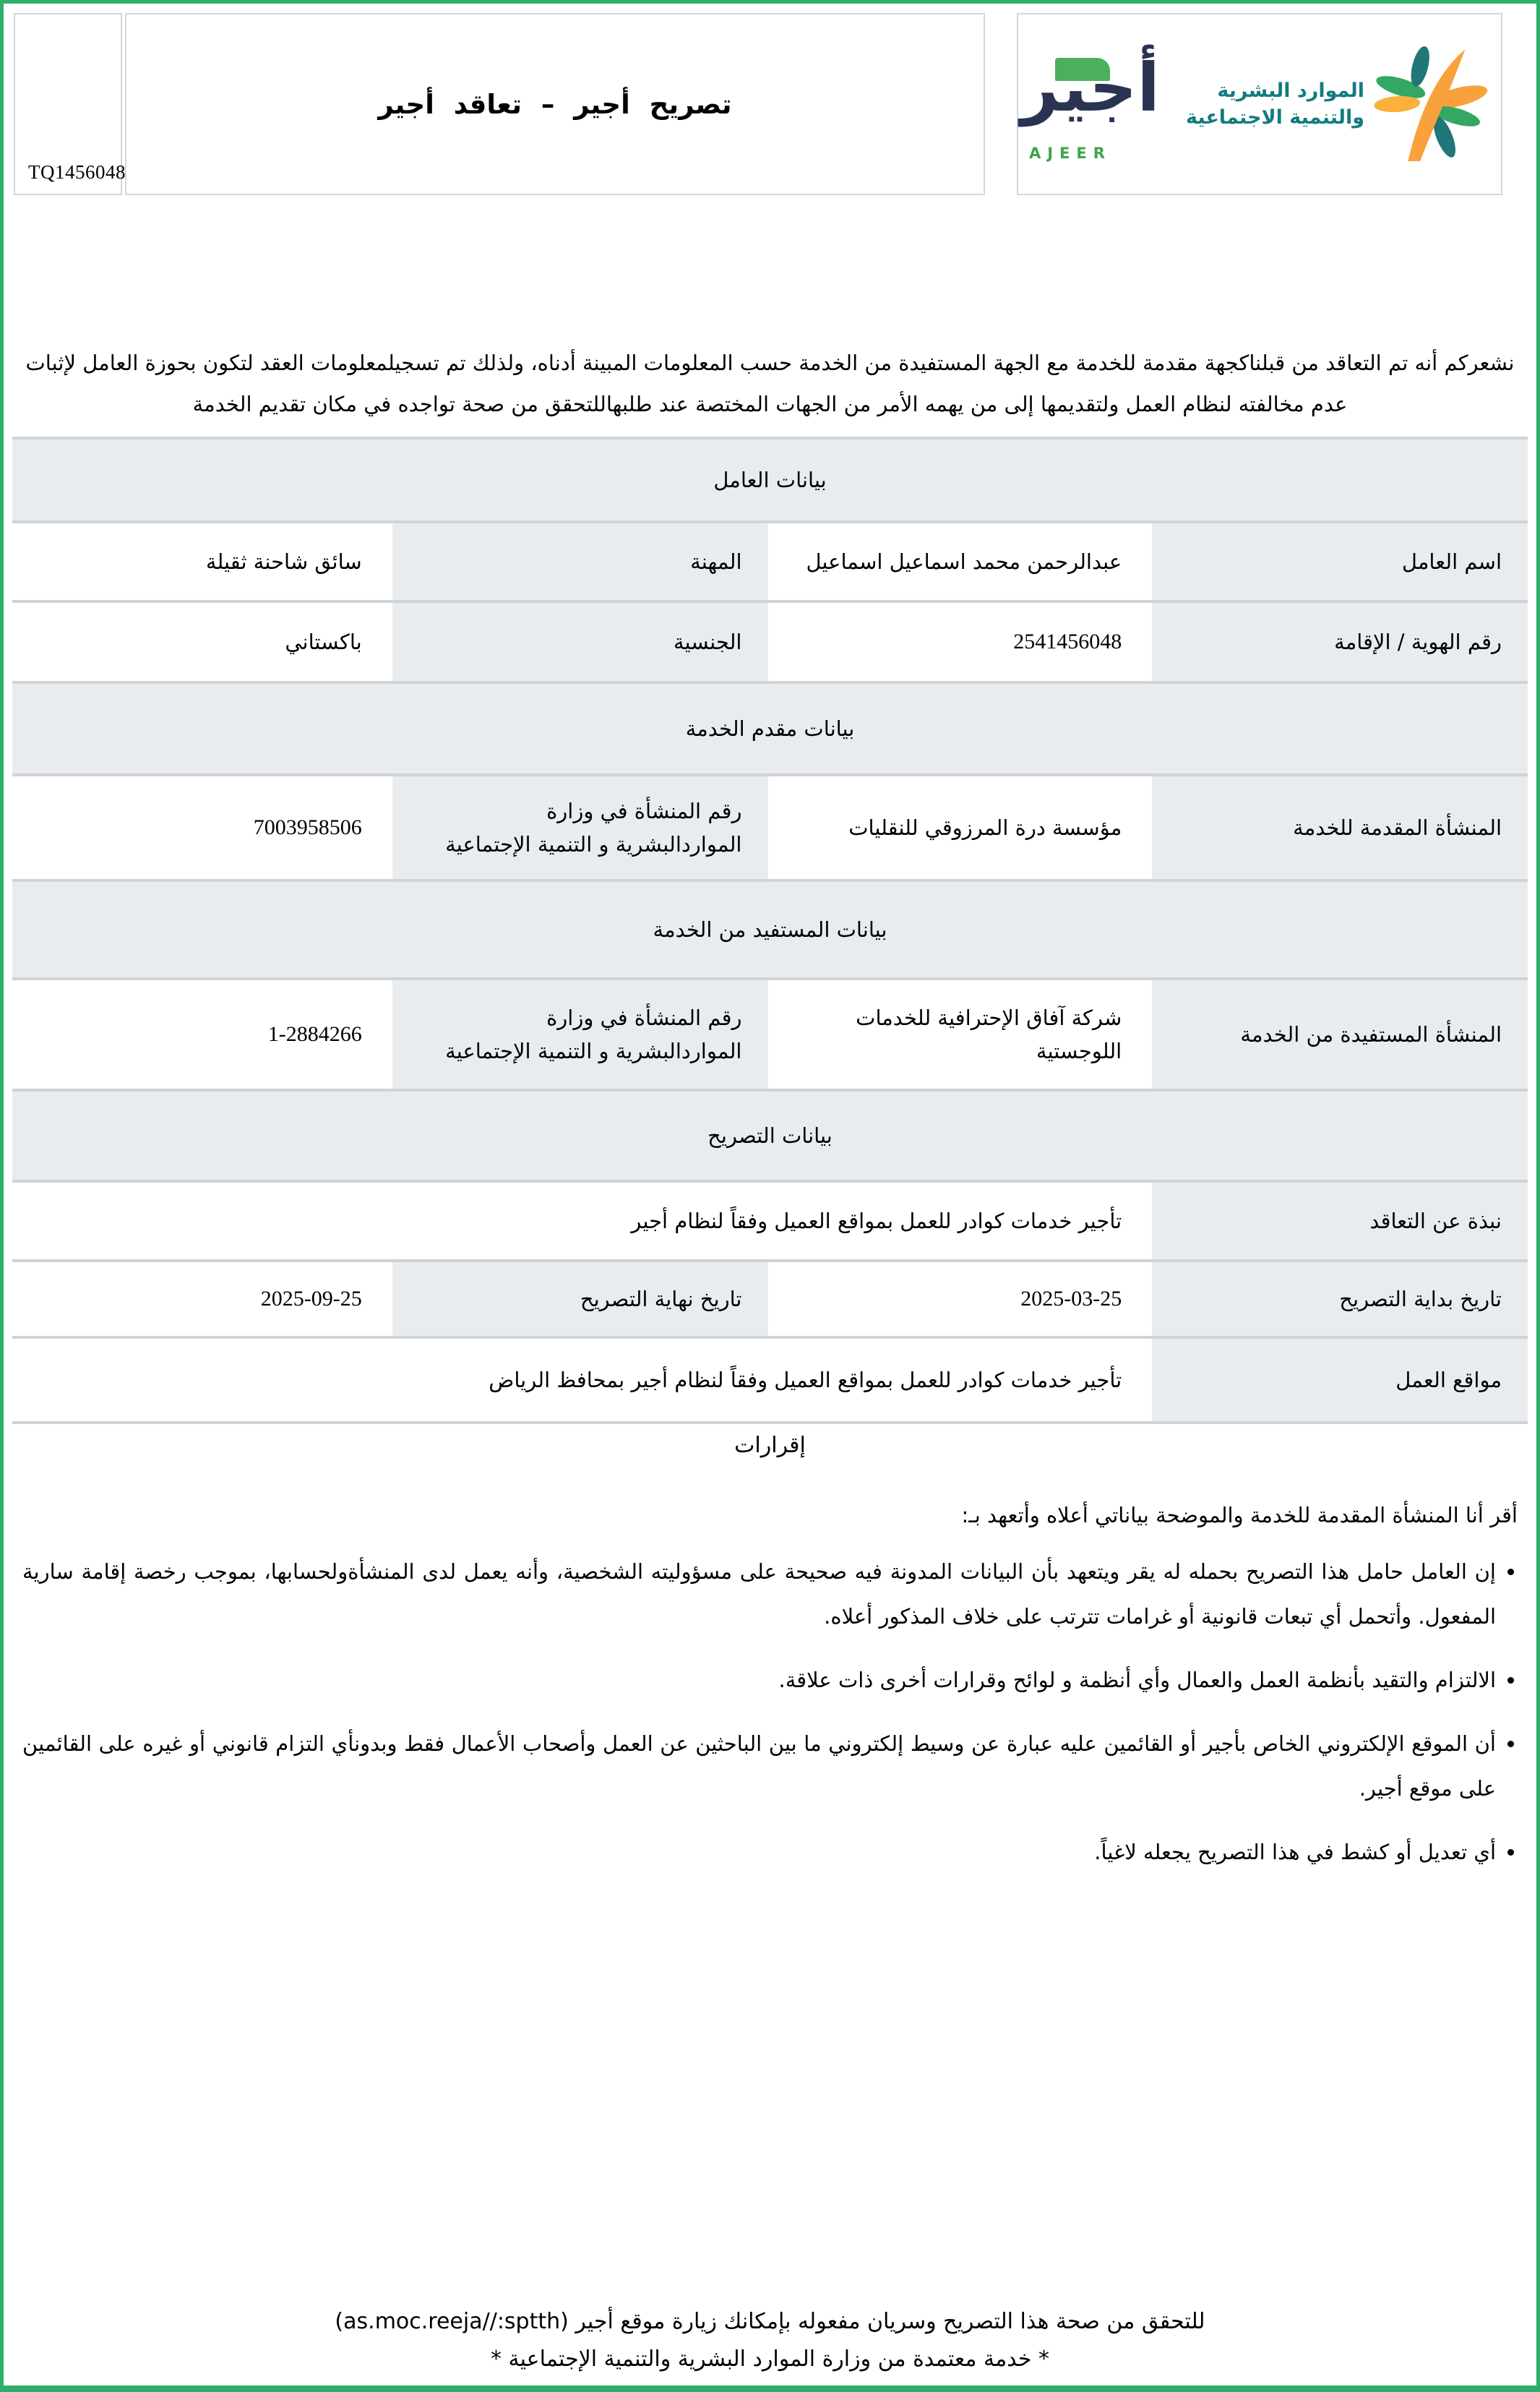 This screenshot has width=1540, height=2392. I want to click on beneficiary-name-value: شركة آفاق الإحترافية للخدمات اللوجستية, so click(960, 1034).